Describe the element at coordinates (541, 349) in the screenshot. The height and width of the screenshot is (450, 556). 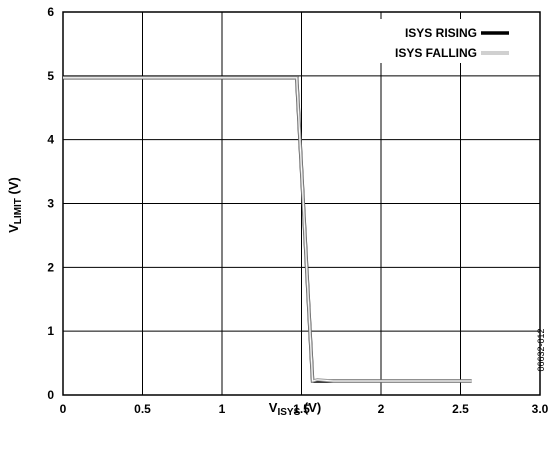
I see `figure-id: 06632-012` at that location.